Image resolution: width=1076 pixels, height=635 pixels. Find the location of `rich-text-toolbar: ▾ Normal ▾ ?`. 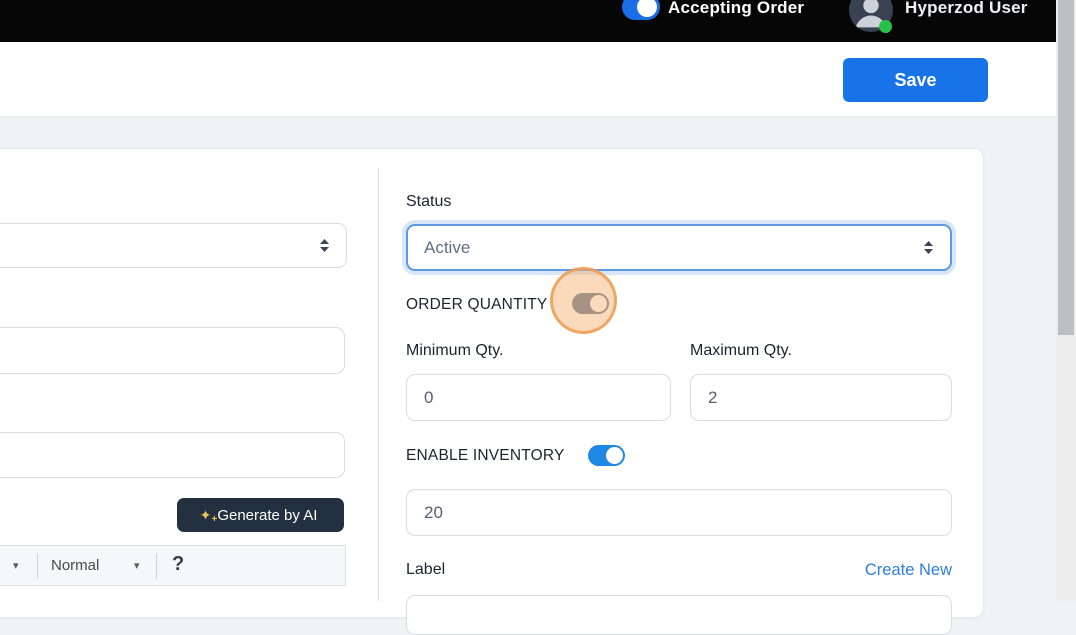

rich-text-toolbar: ▾ Normal ▾ ? is located at coordinates (173, 565).